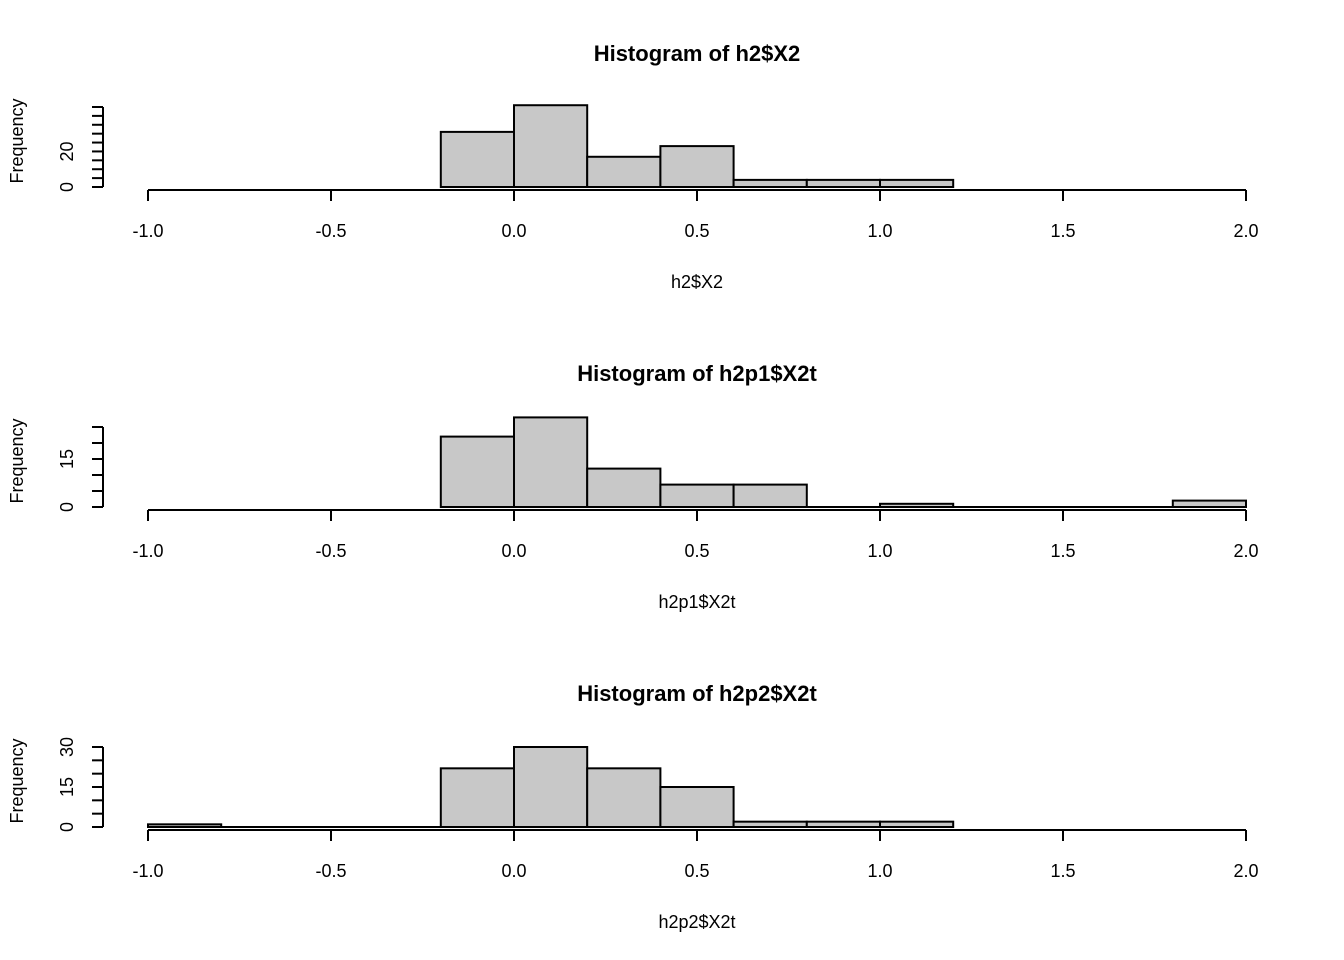  I want to click on y-tick-label: 20, so click(67, 151).